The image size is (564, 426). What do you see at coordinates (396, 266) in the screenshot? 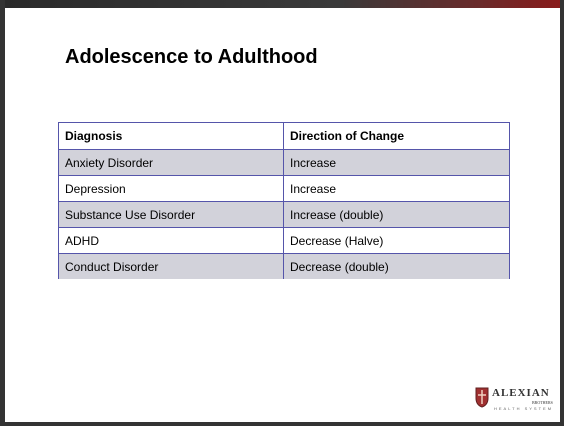
I see `table-cell: Decrease (double)` at bounding box center [396, 266].